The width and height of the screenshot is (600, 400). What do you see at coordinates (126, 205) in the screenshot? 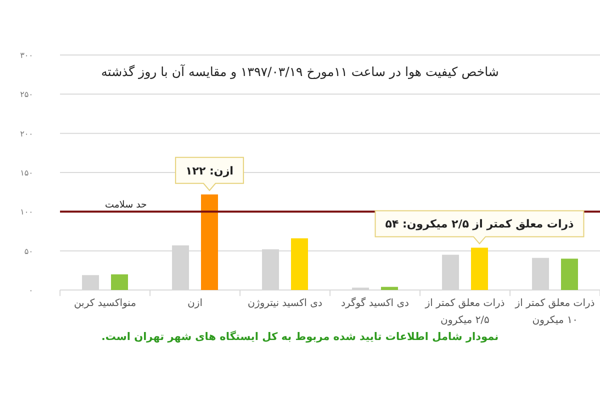
I see `ref-line-label: حد سلامت` at bounding box center [126, 205].